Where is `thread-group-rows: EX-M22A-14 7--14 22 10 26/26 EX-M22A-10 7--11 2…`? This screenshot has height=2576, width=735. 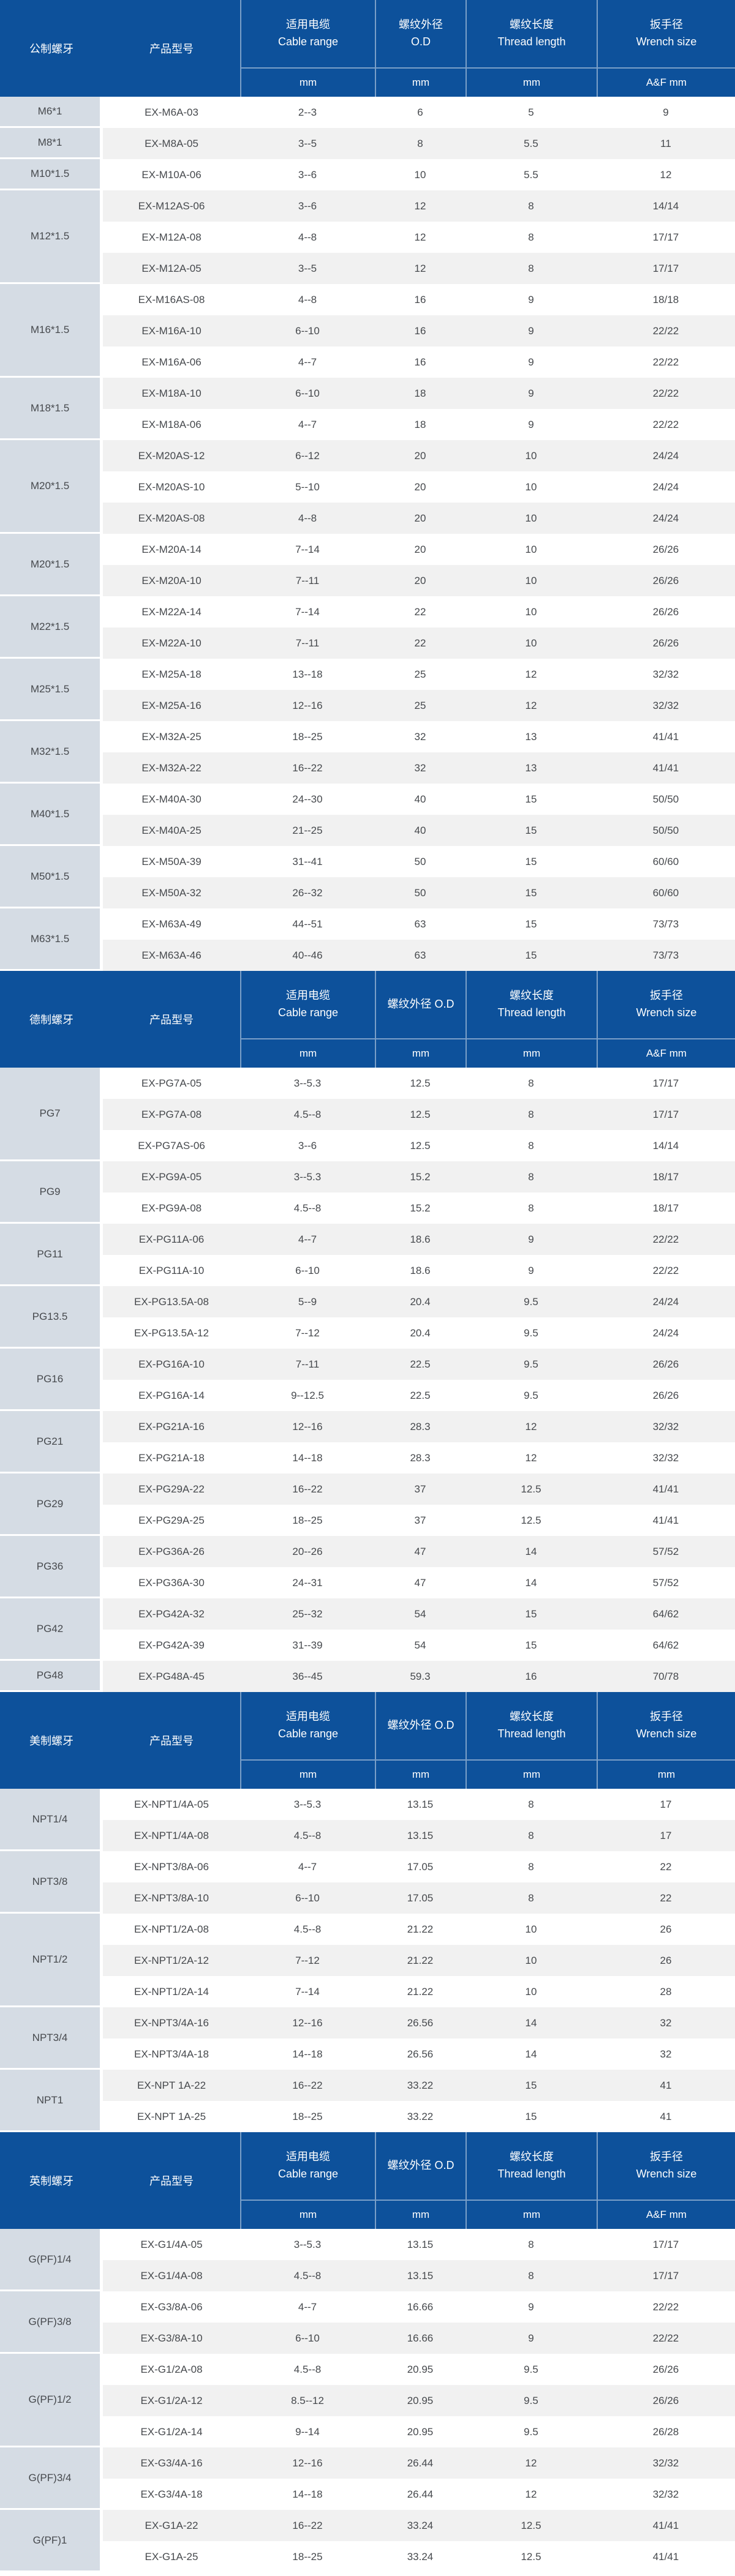
thread-group-rows: EX-M22A-14 7--14 22 10 26/26 EX-M22A-10 7--11 2… is located at coordinates (419, 627).